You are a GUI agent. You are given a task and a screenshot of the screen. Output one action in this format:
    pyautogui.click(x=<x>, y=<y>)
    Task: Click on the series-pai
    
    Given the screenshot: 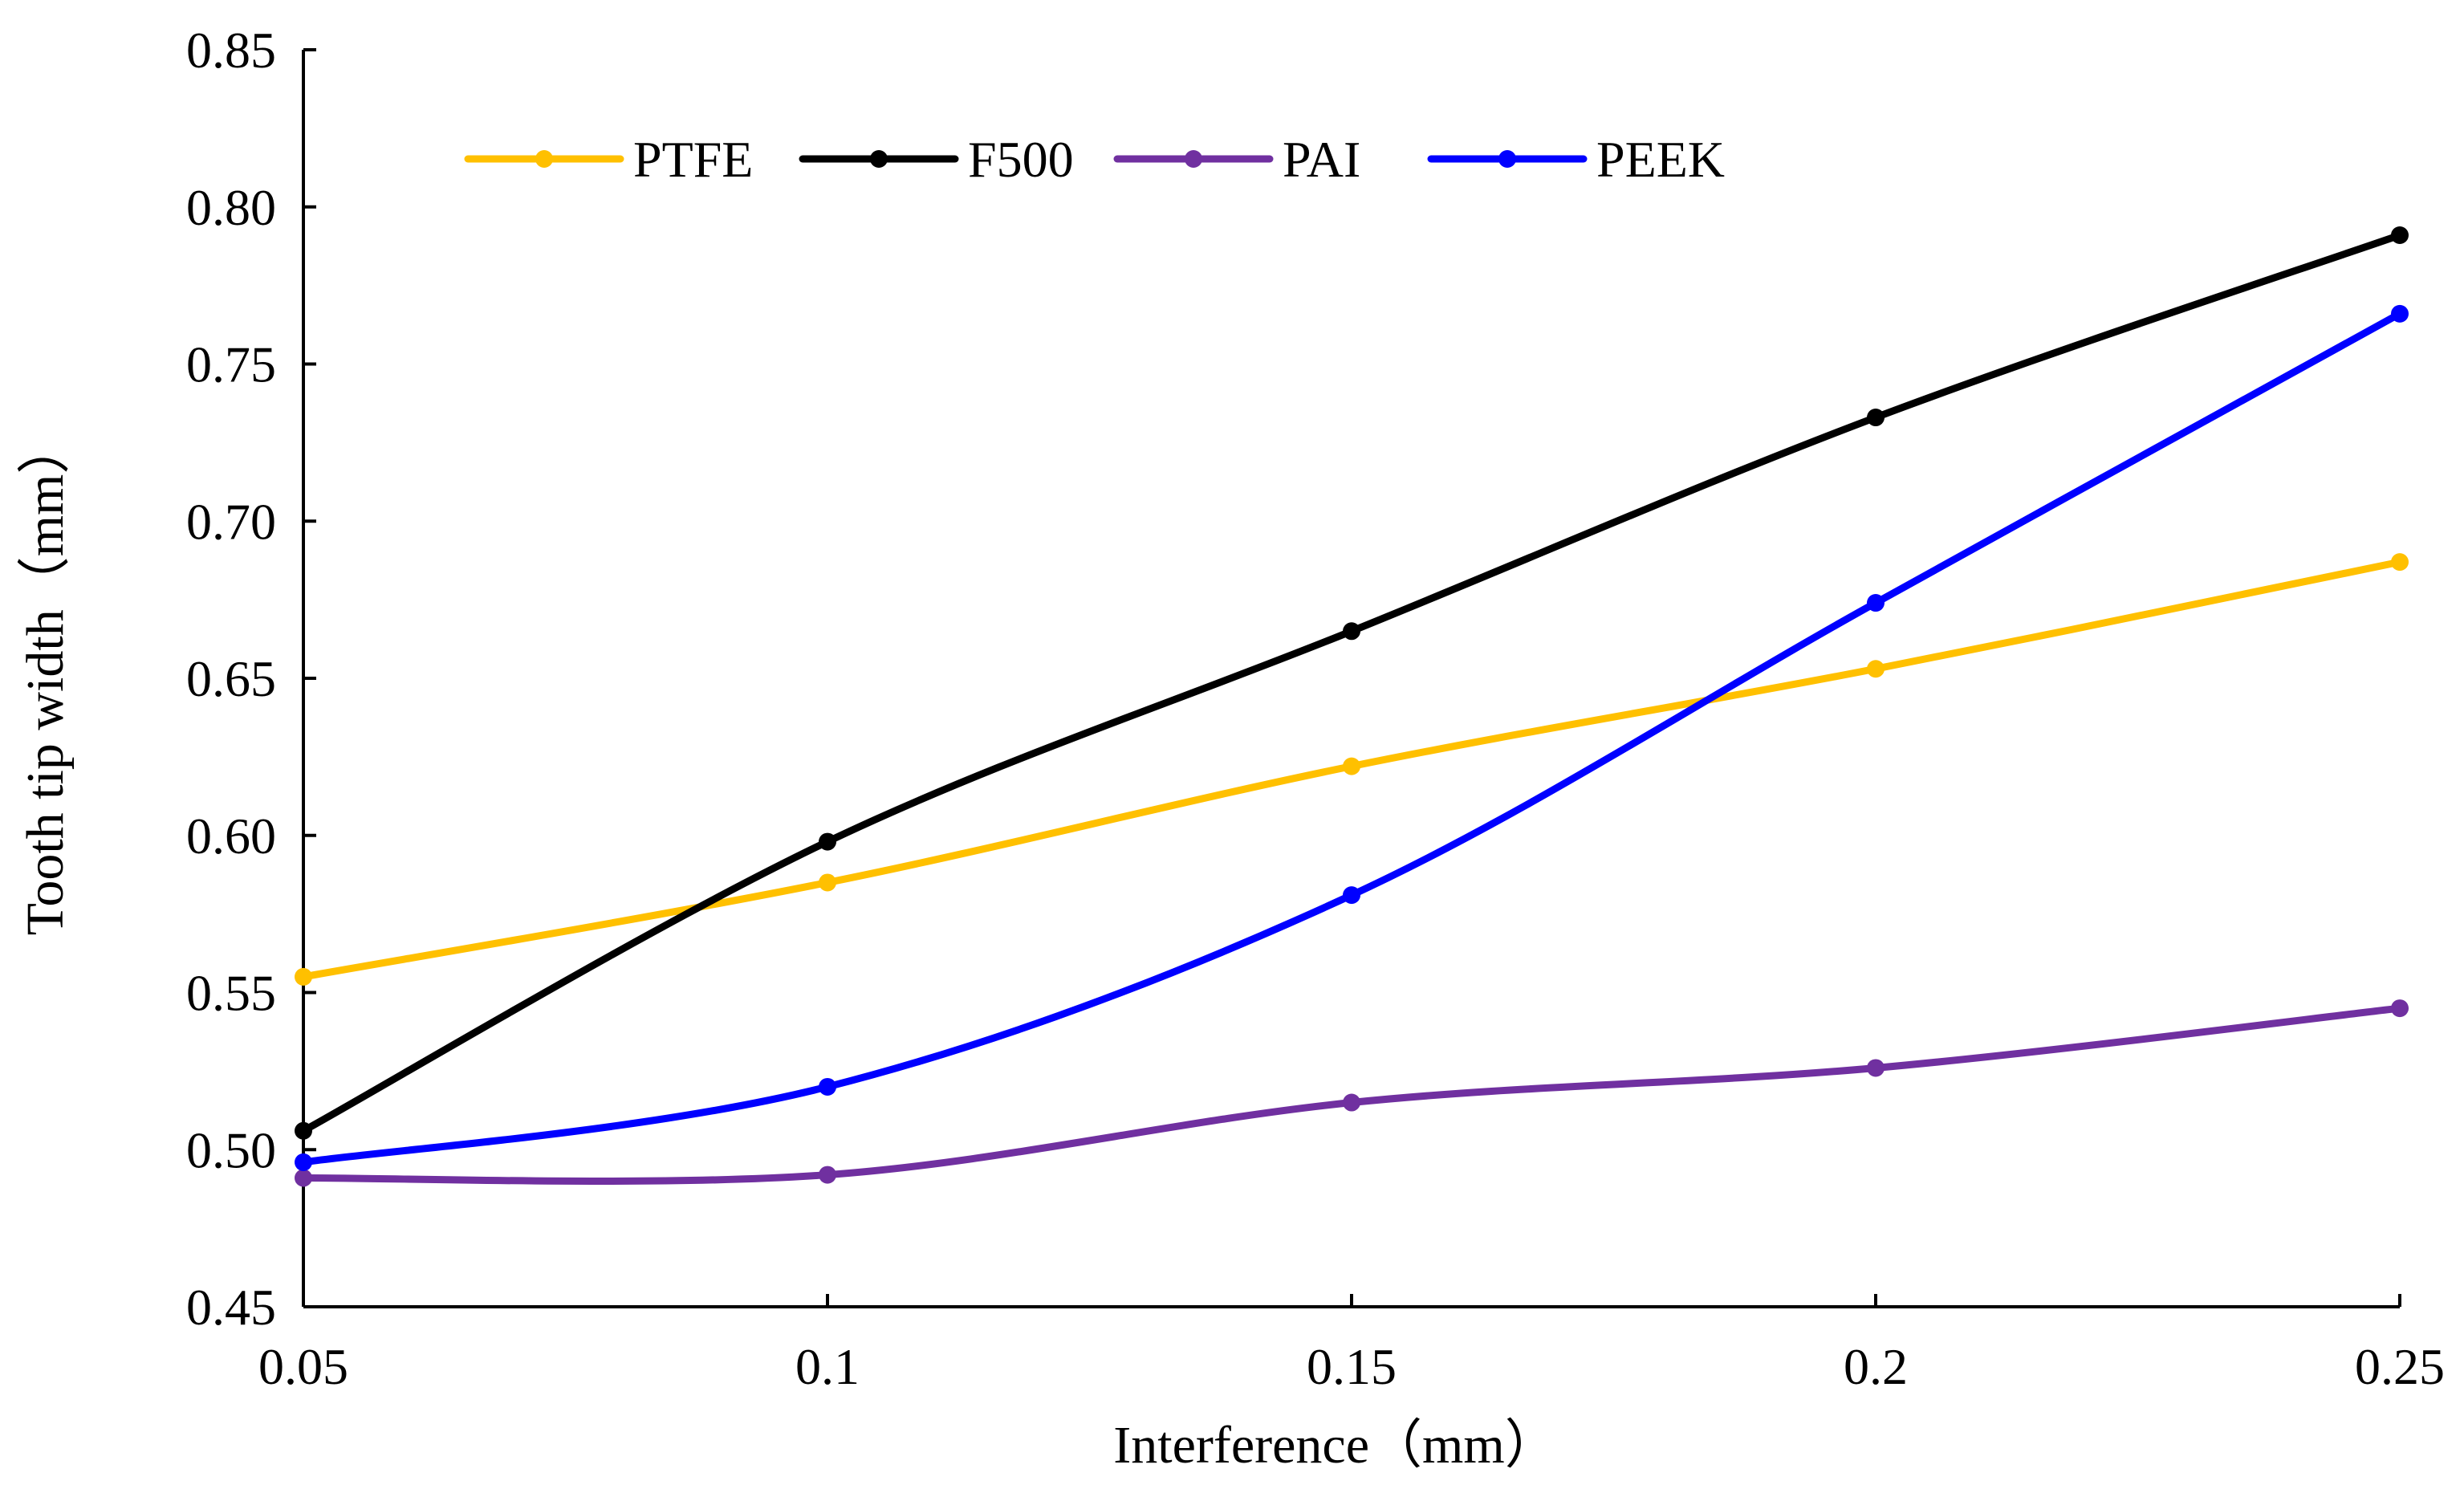 What is the action you would take?
    pyautogui.click(x=1352, y=1093)
    